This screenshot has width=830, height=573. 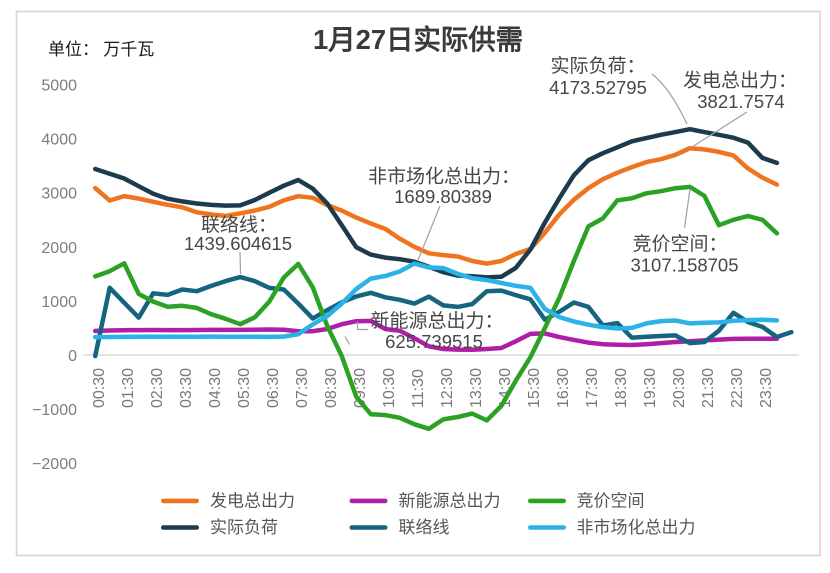 What do you see at coordinates (273, 388) in the screenshot?
I see `svg-text: 06:30` at bounding box center [273, 388].